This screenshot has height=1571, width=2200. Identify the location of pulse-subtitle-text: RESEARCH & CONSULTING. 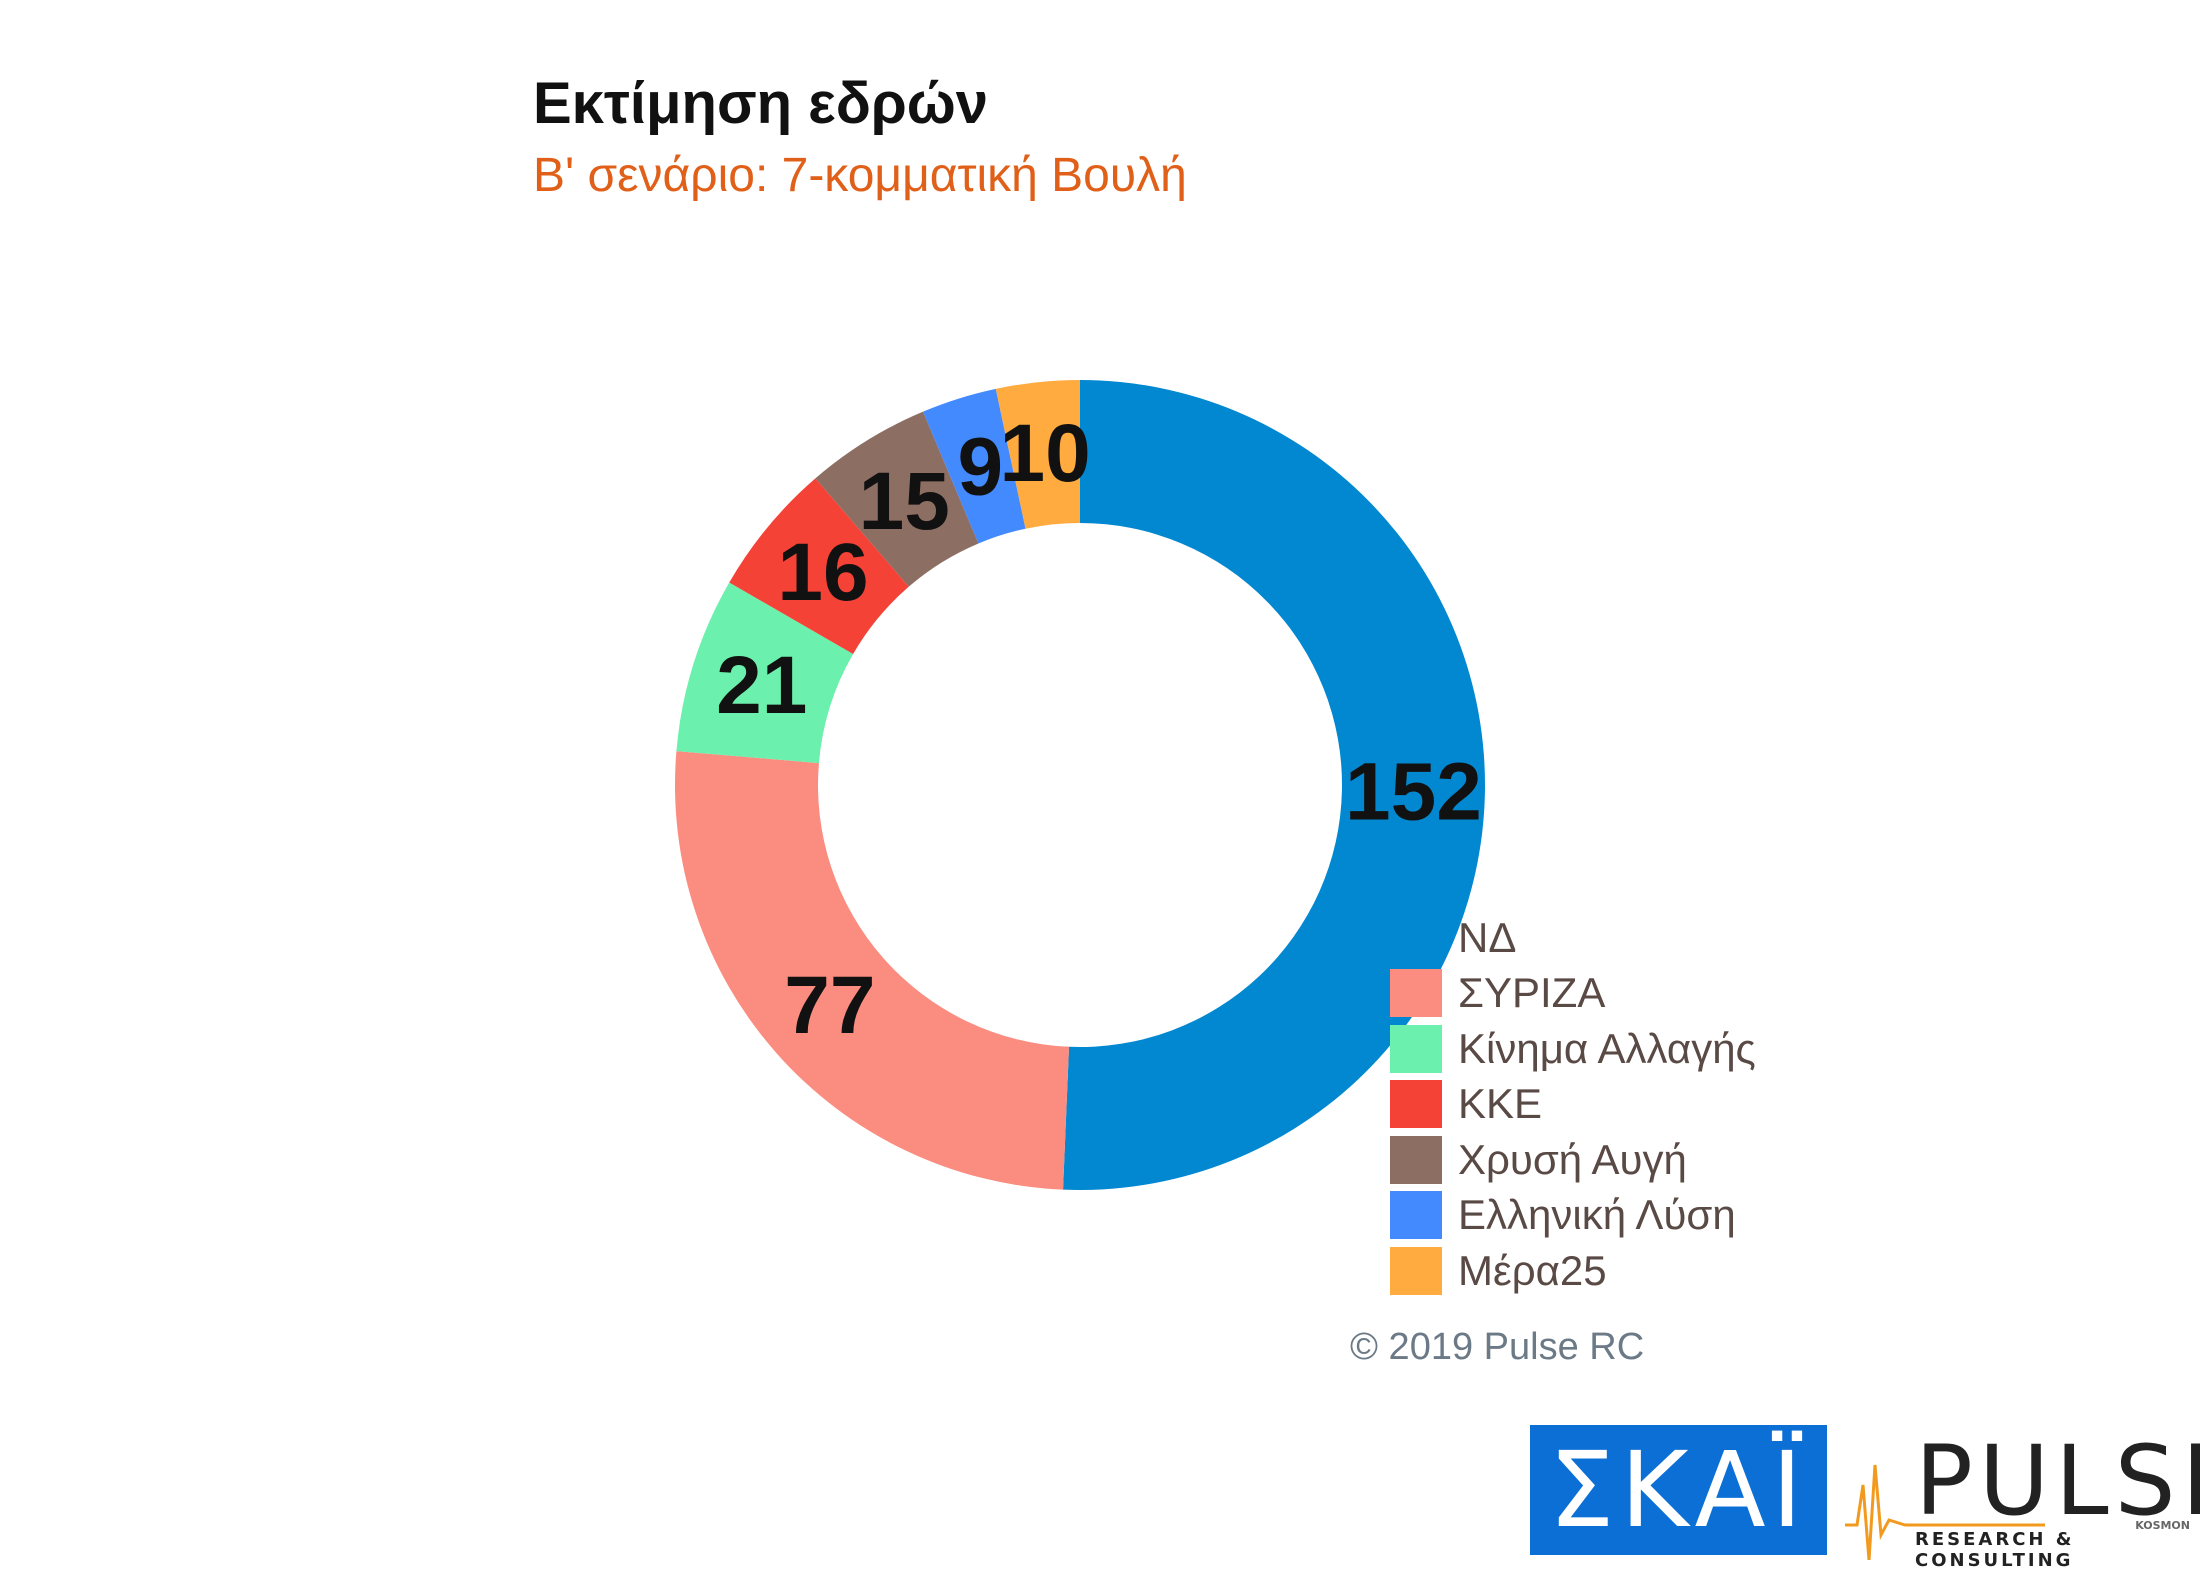
(1995, 1550).